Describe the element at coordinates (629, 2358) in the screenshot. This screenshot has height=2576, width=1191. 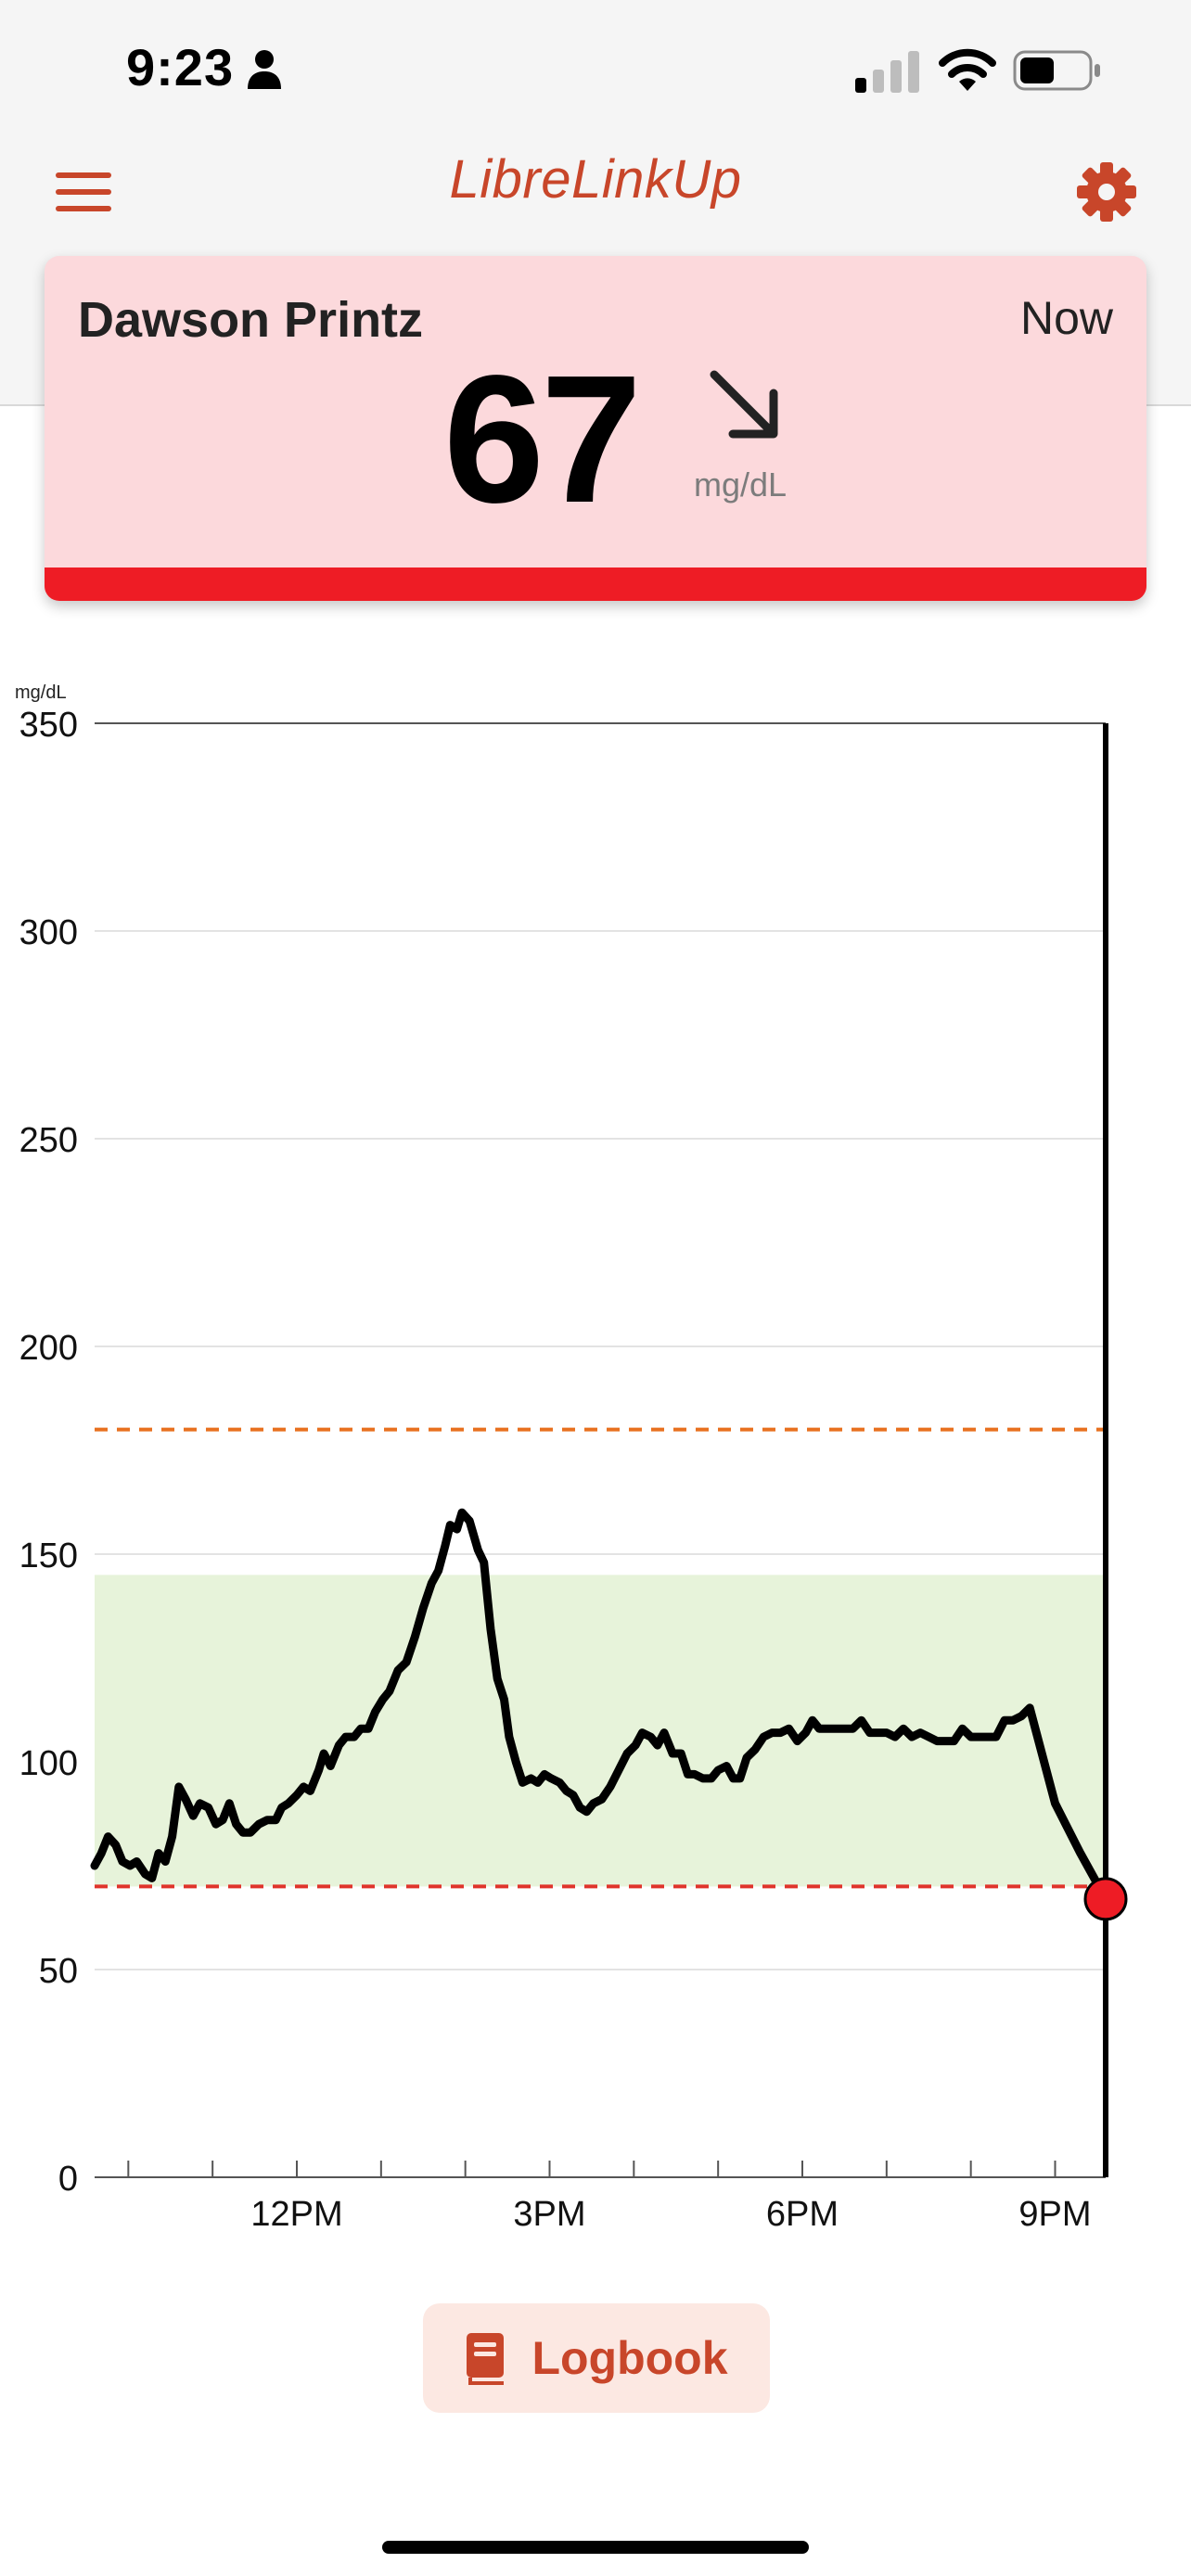
I see `logbook-label: Logbook` at that location.